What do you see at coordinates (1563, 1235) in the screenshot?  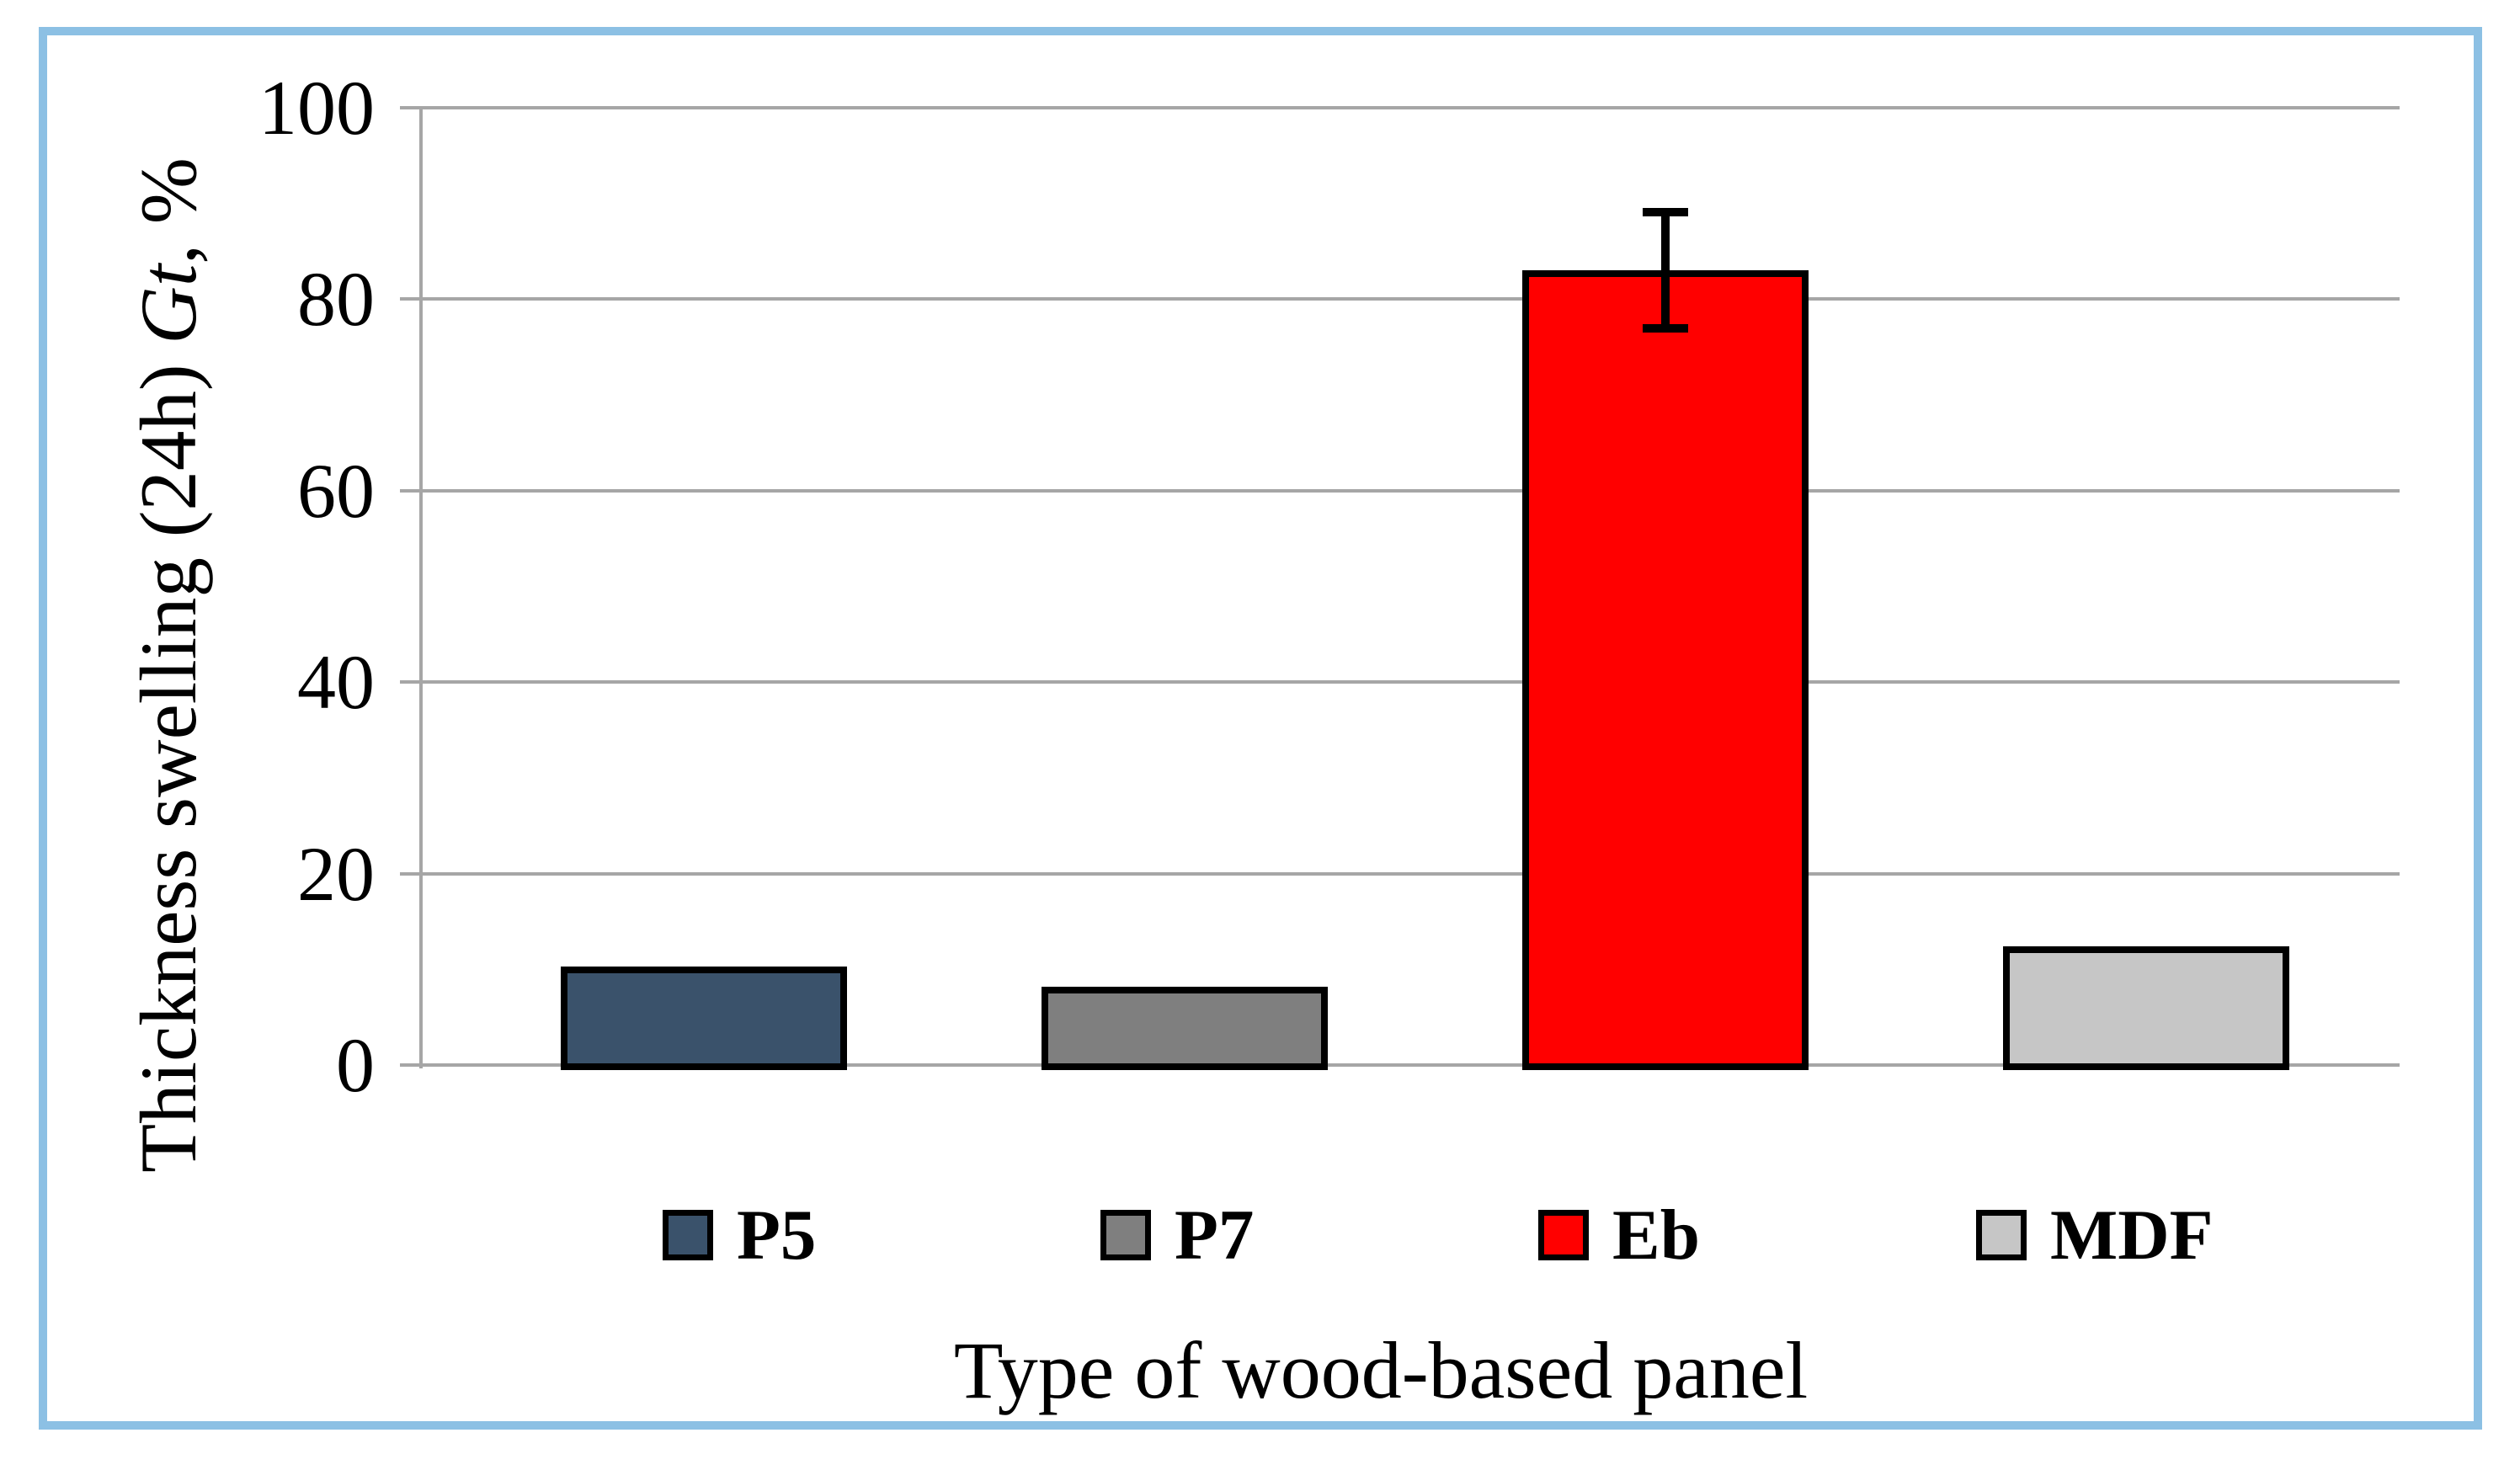 I see `legend-swatch-eb` at bounding box center [1563, 1235].